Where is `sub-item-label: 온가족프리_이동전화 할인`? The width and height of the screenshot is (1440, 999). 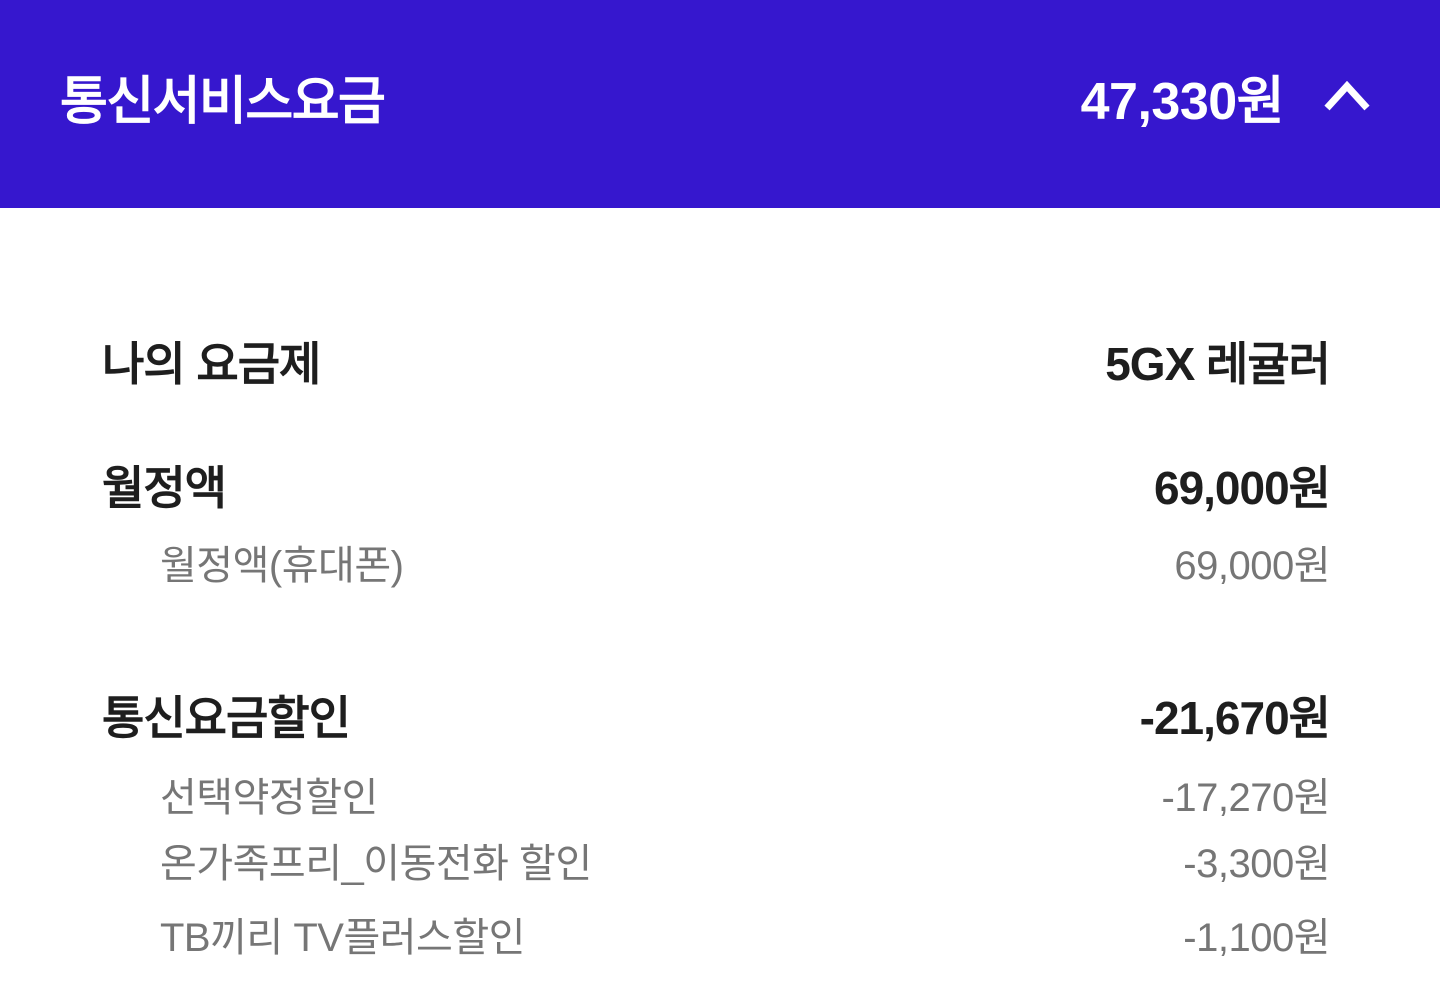
sub-item-label: 온가족프리_이동전화 할인 is located at coordinates (376, 864).